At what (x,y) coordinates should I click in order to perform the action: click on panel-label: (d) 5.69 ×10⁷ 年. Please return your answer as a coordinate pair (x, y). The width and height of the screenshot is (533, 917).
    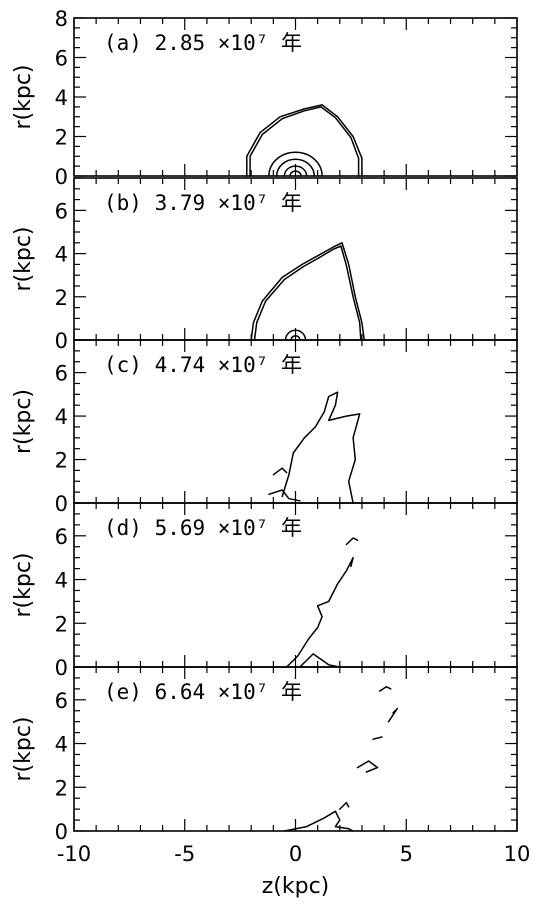
    Looking at the image, I should click on (203, 528).